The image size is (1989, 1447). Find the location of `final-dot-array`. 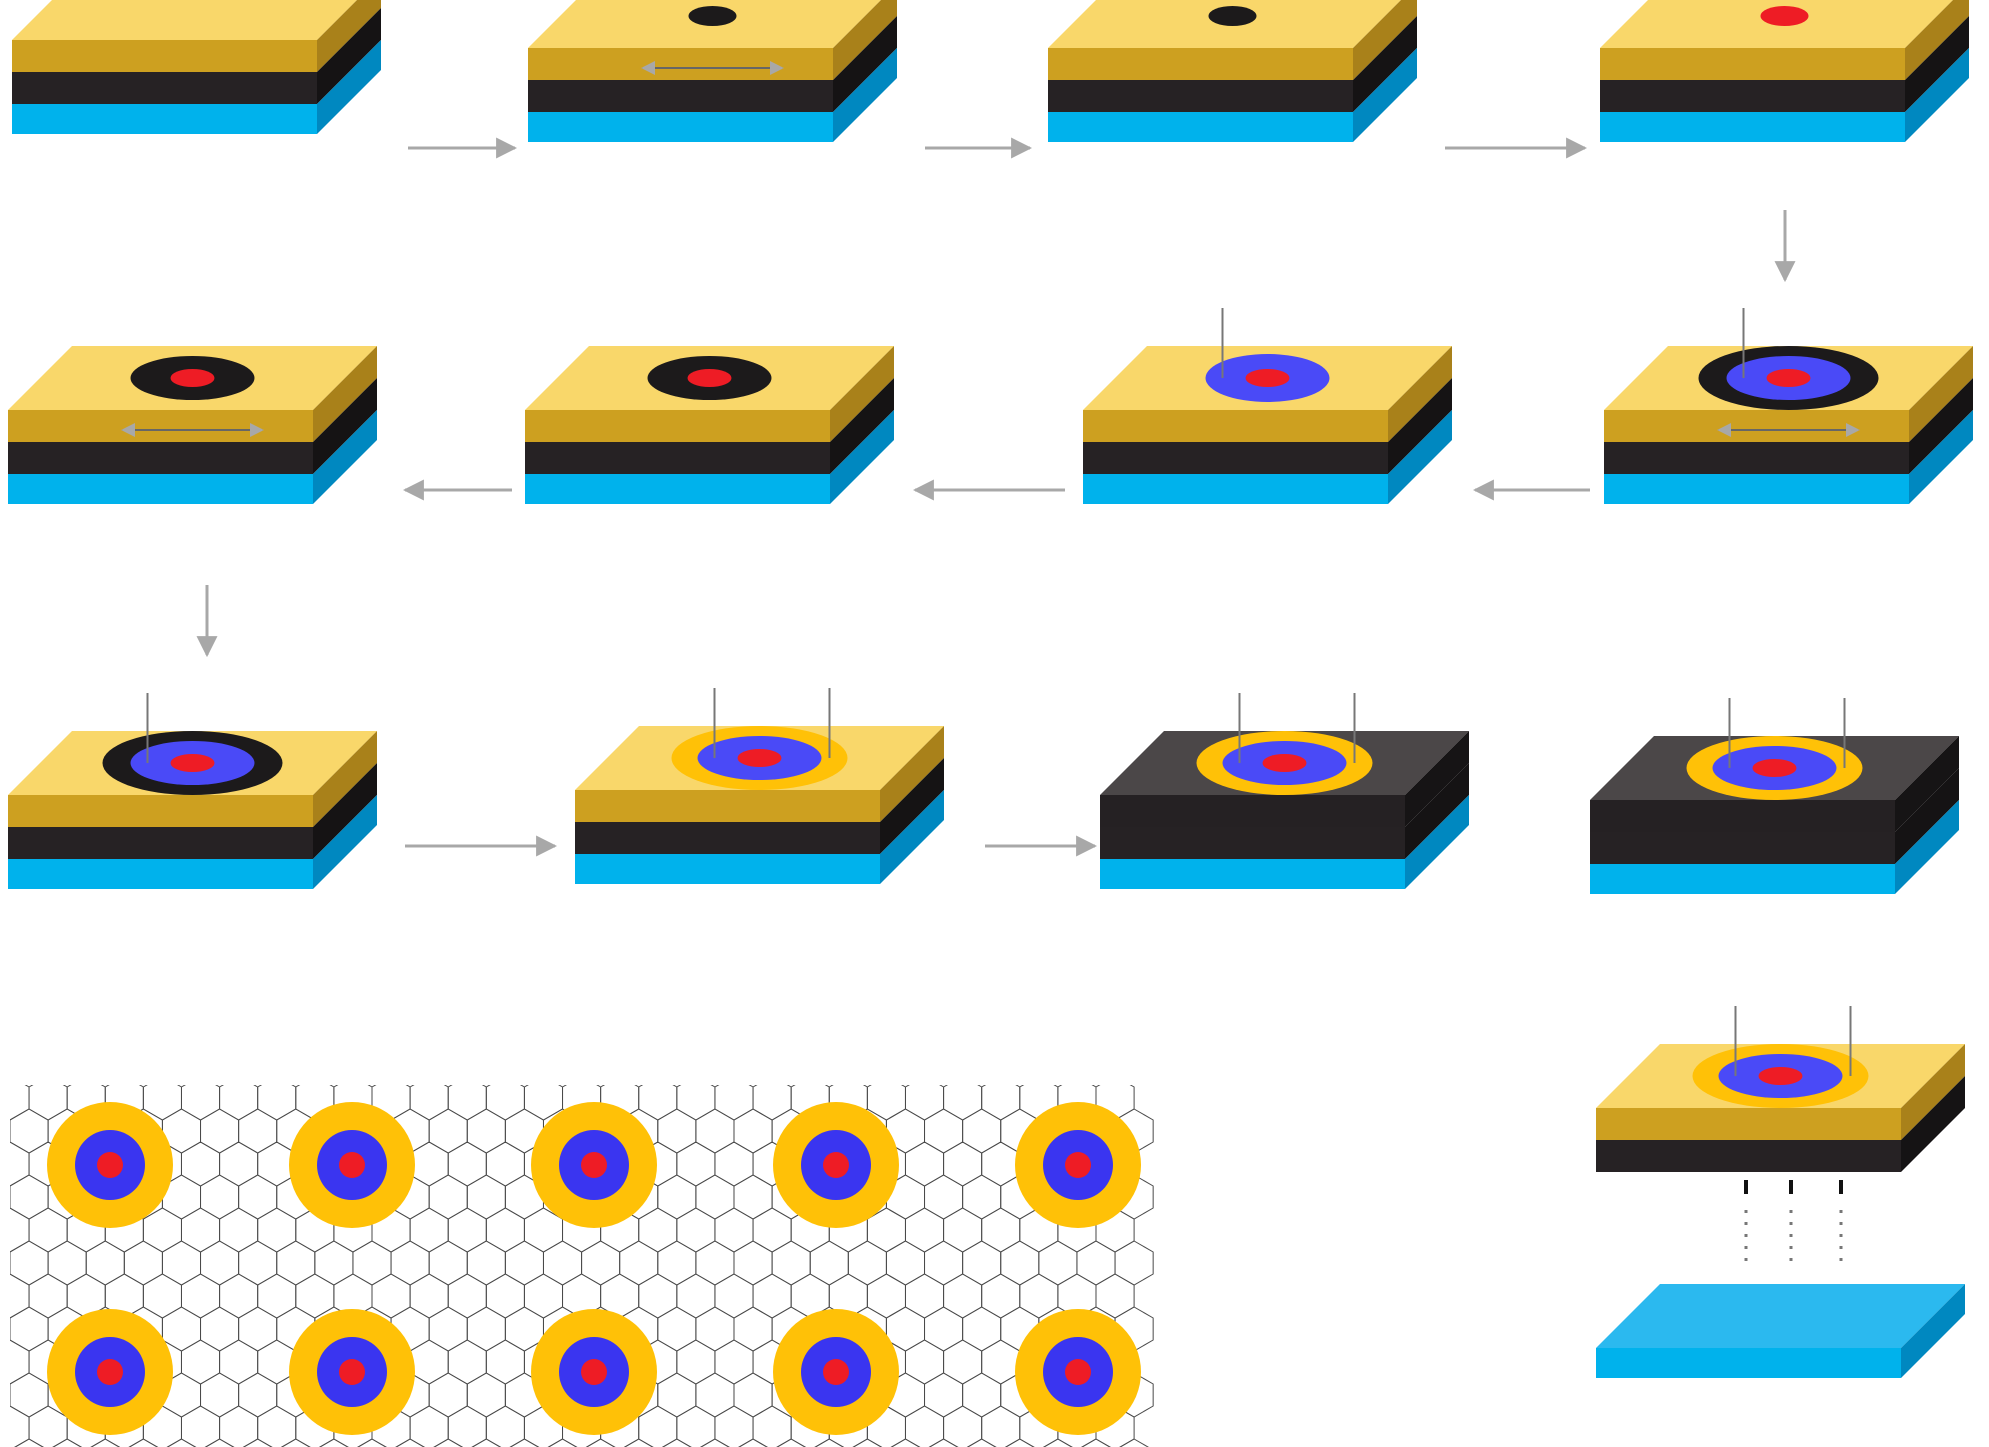

final-dot-array is located at coordinates (582, 1266).